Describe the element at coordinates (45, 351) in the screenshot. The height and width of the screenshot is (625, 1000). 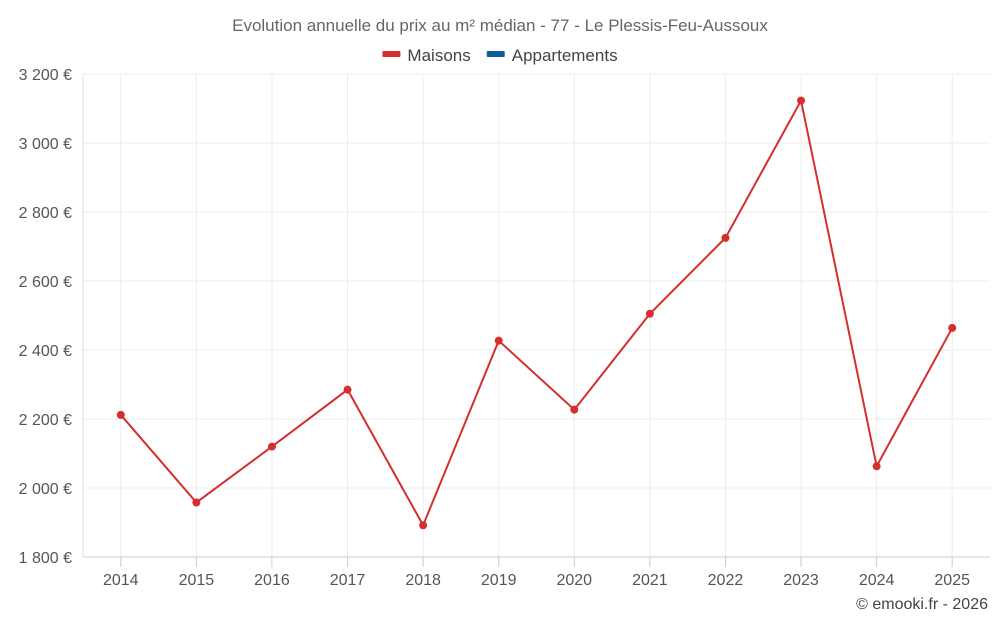
I see `y-tick-label: 2 400 €` at that location.